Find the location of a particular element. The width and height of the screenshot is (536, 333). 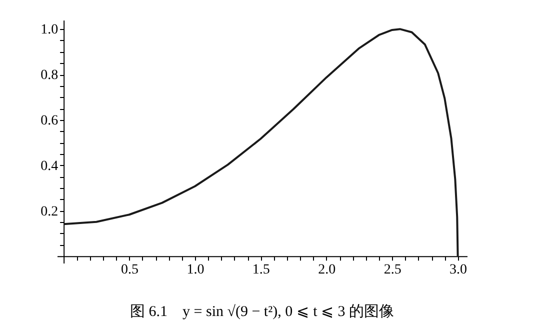

x-tick-label: 0.5 is located at coordinates (130, 270).